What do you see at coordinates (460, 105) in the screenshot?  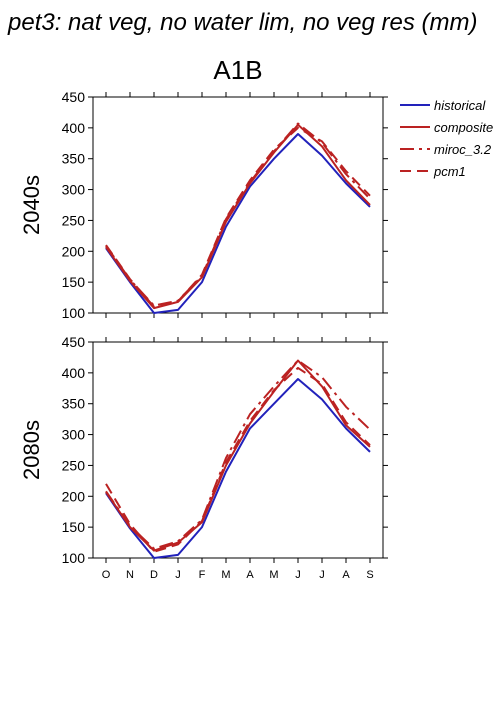 I see `legend-label: historical` at bounding box center [460, 105].